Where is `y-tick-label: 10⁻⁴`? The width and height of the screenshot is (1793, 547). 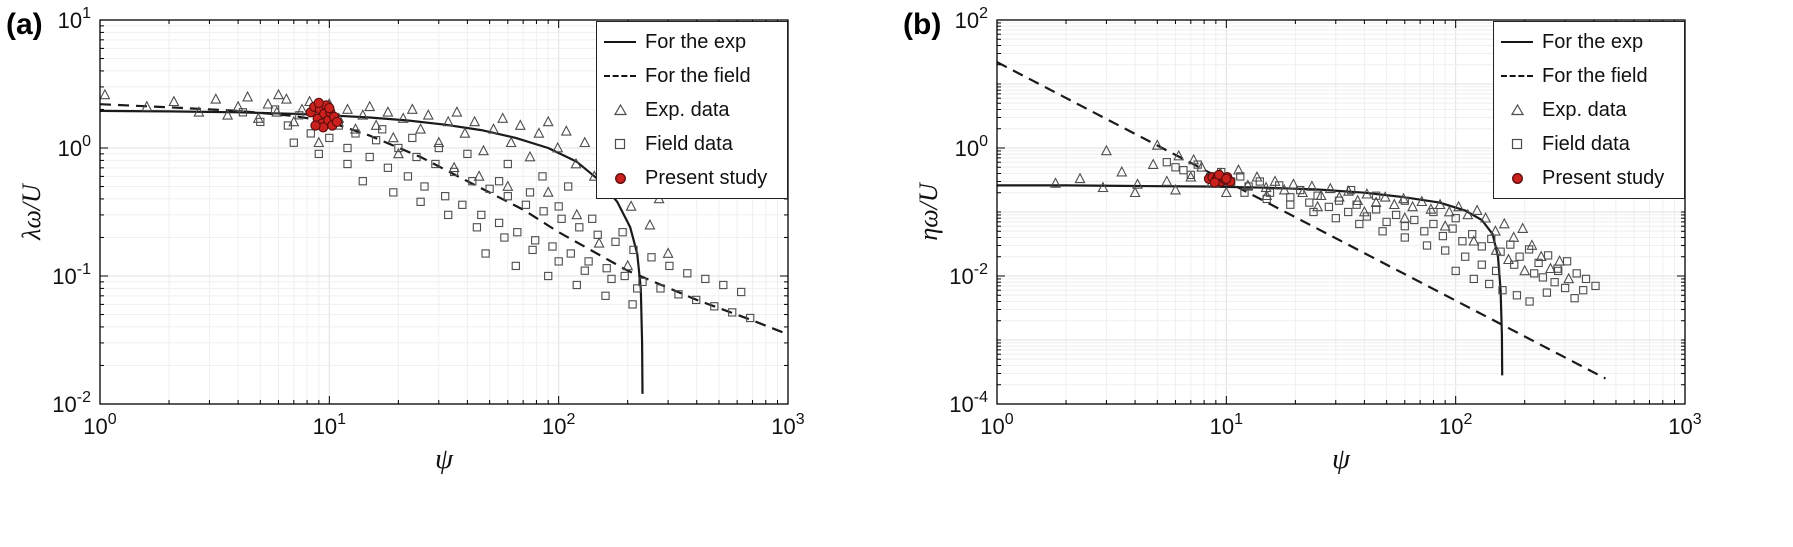
y-tick-label: 10⁻⁴ is located at coordinates (968, 403).